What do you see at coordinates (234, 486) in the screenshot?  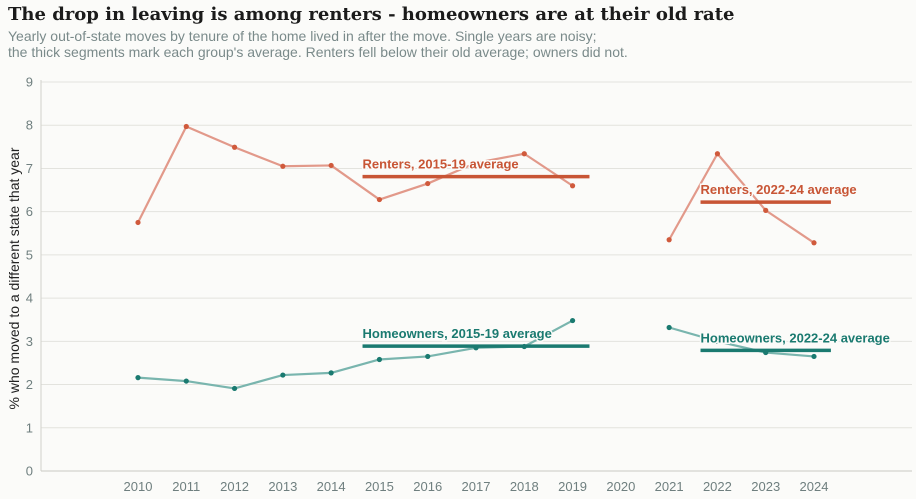 I see `x-tick-label: 2012` at bounding box center [234, 486].